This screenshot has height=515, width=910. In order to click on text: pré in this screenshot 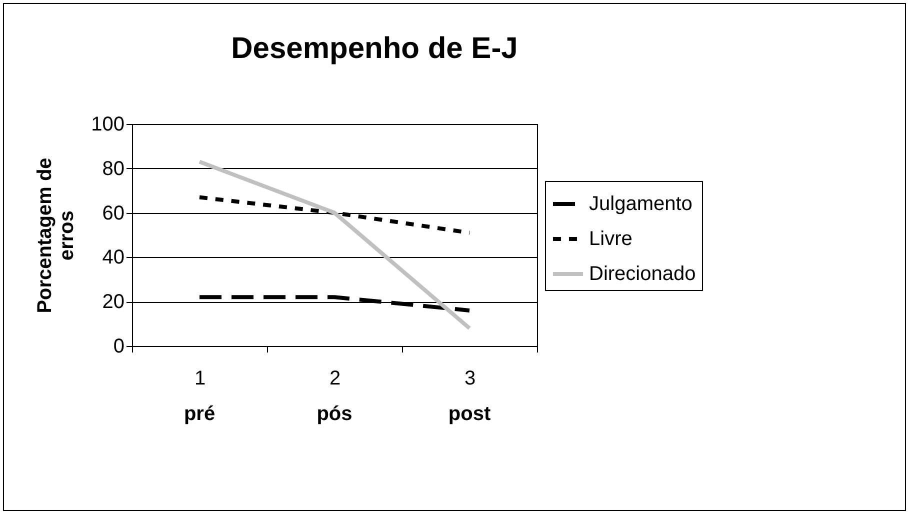, I will do `click(200, 414)`.